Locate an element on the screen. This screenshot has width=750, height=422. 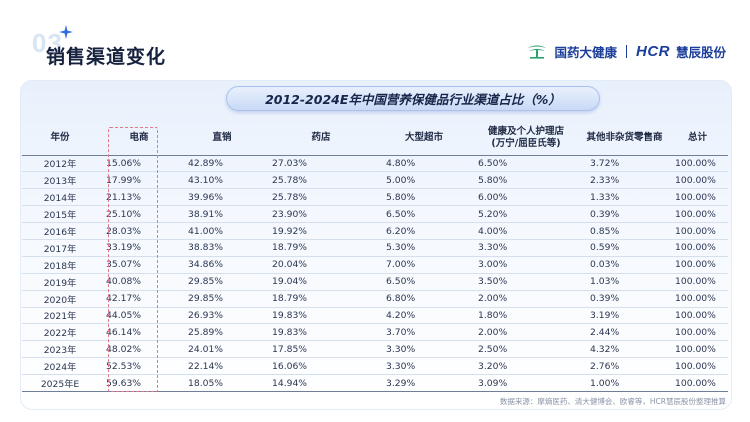
table-cell-value: 3.70% is located at coordinates (424, 332).